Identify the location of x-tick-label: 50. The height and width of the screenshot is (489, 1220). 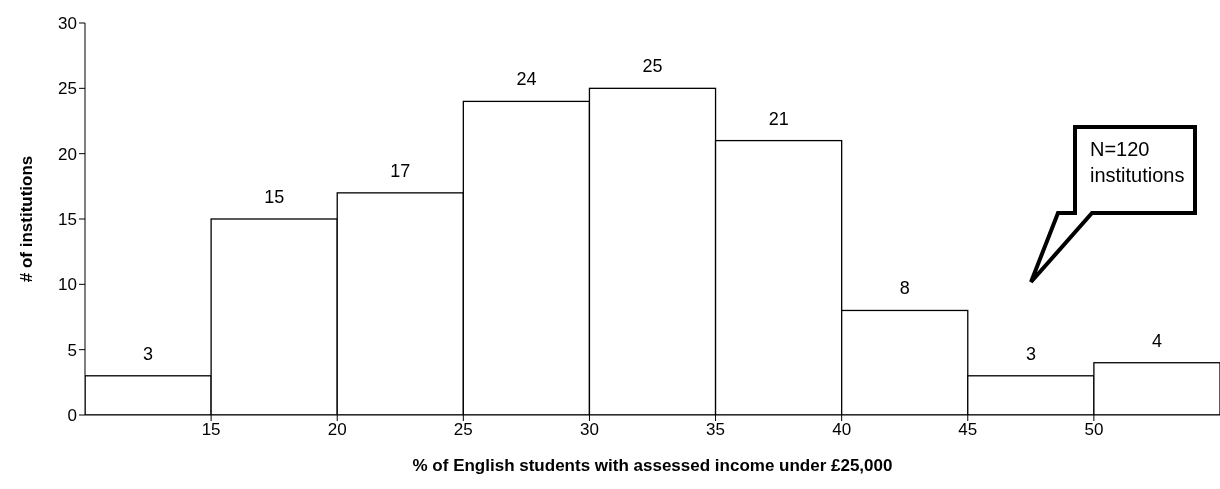
(1094, 430).